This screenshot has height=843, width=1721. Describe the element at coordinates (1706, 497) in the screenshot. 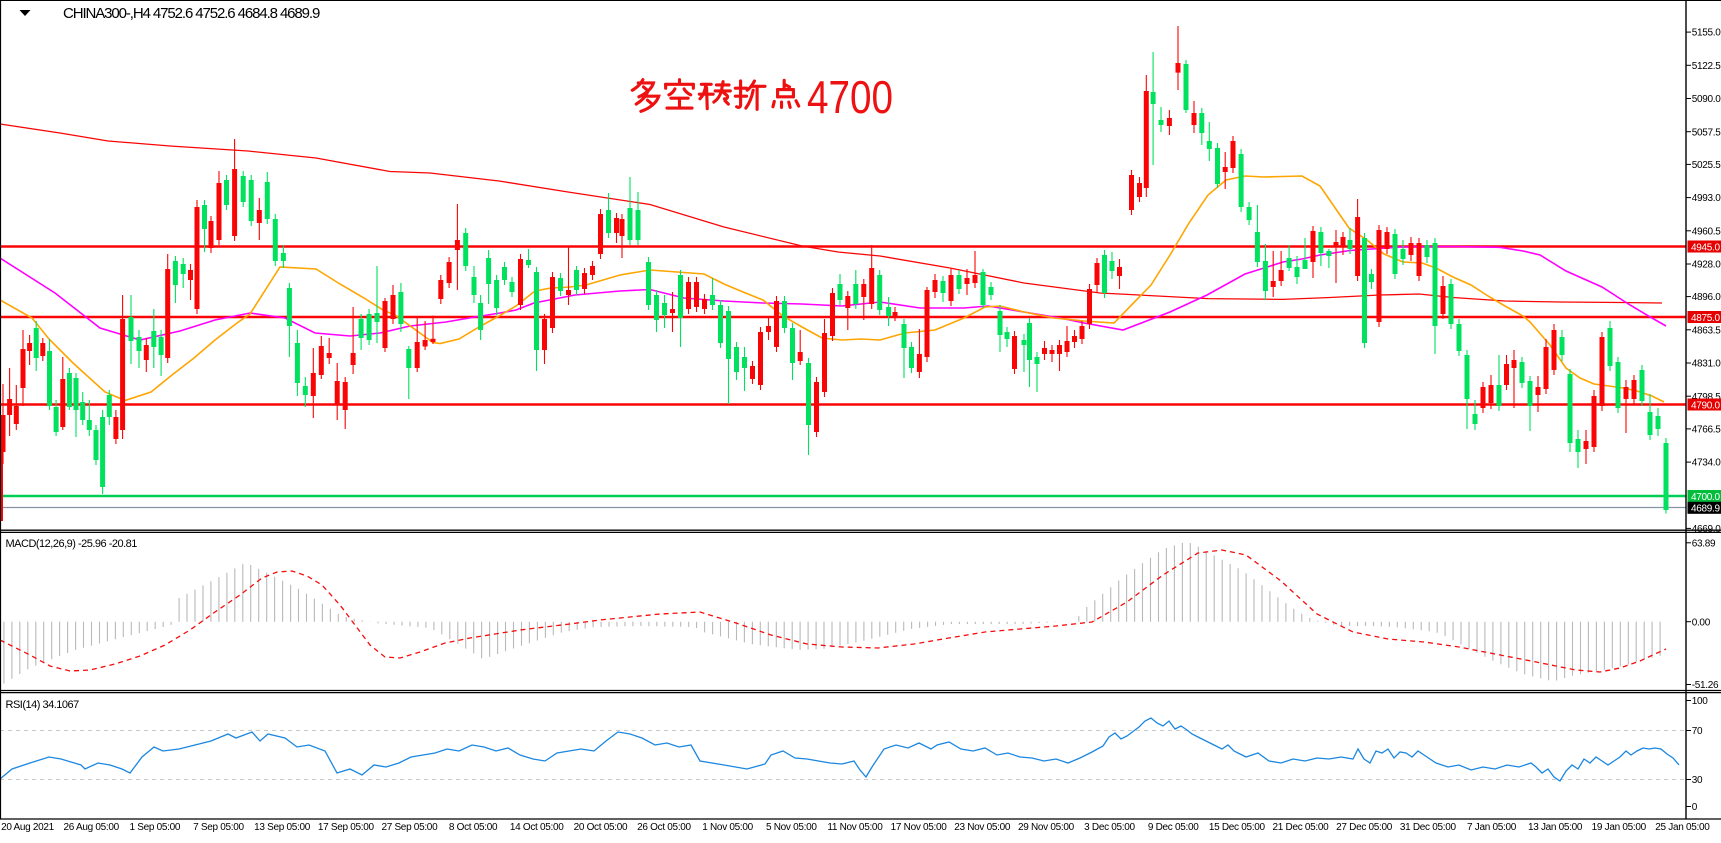

I see `svg-text: 4700.0` at that location.